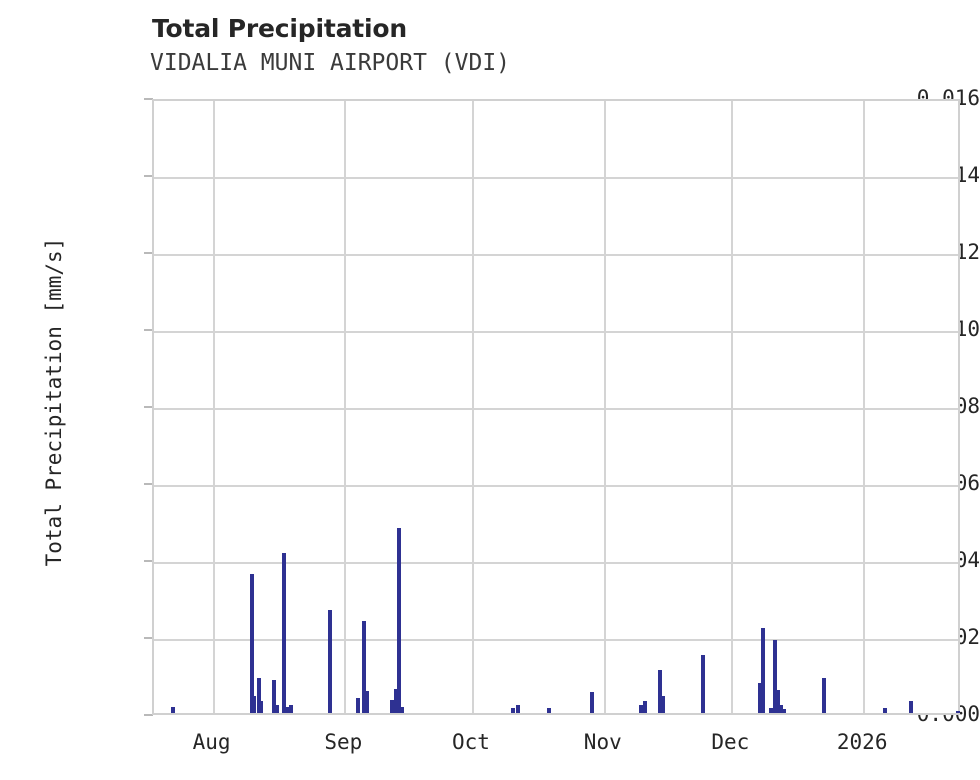 This screenshot has height=780, width=980. Describe the element at coordinates (343, 742) in the screenshot. I see `x-tick-label: Sep` at that location.